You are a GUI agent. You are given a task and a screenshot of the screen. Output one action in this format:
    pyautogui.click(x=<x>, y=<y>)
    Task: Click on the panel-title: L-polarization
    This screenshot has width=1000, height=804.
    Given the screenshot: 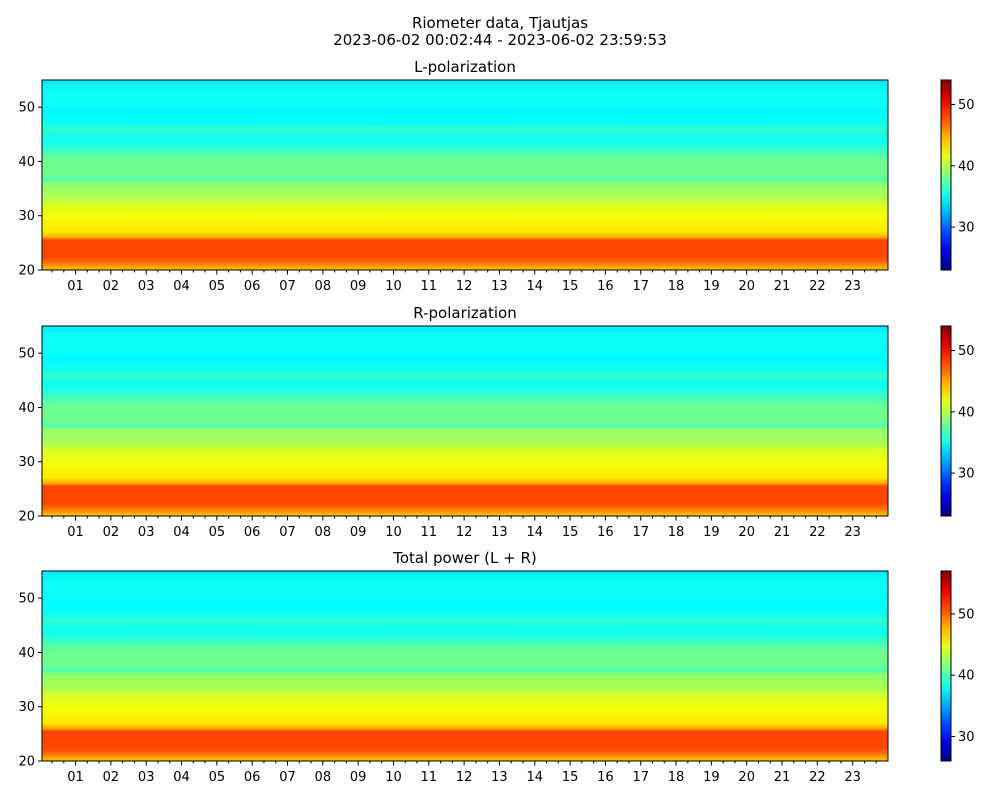 What is the action you would take?
    pyautogui.click(x=465, y=67)
    